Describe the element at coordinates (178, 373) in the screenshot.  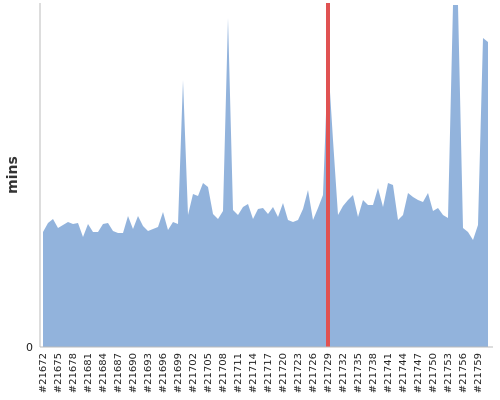
I see `x-tick-label: #21699` at that location.